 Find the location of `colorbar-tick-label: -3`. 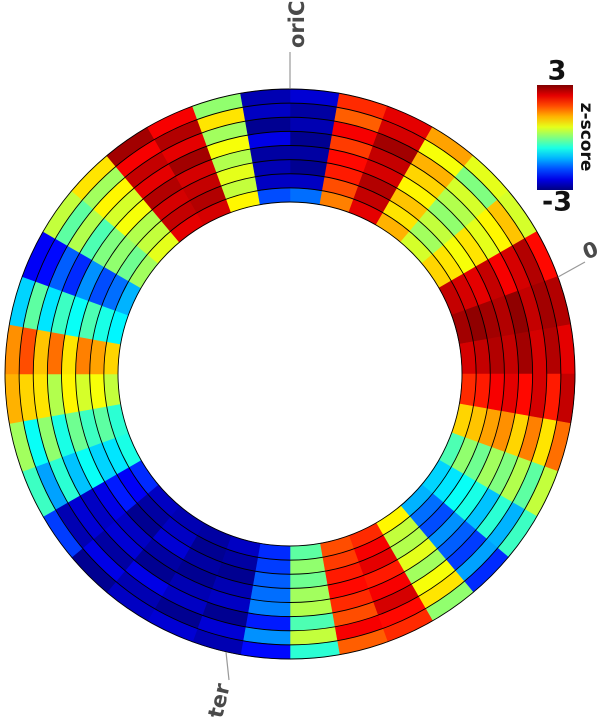

colorbar-tick-label: -3 is located at coordinates (557, 202).